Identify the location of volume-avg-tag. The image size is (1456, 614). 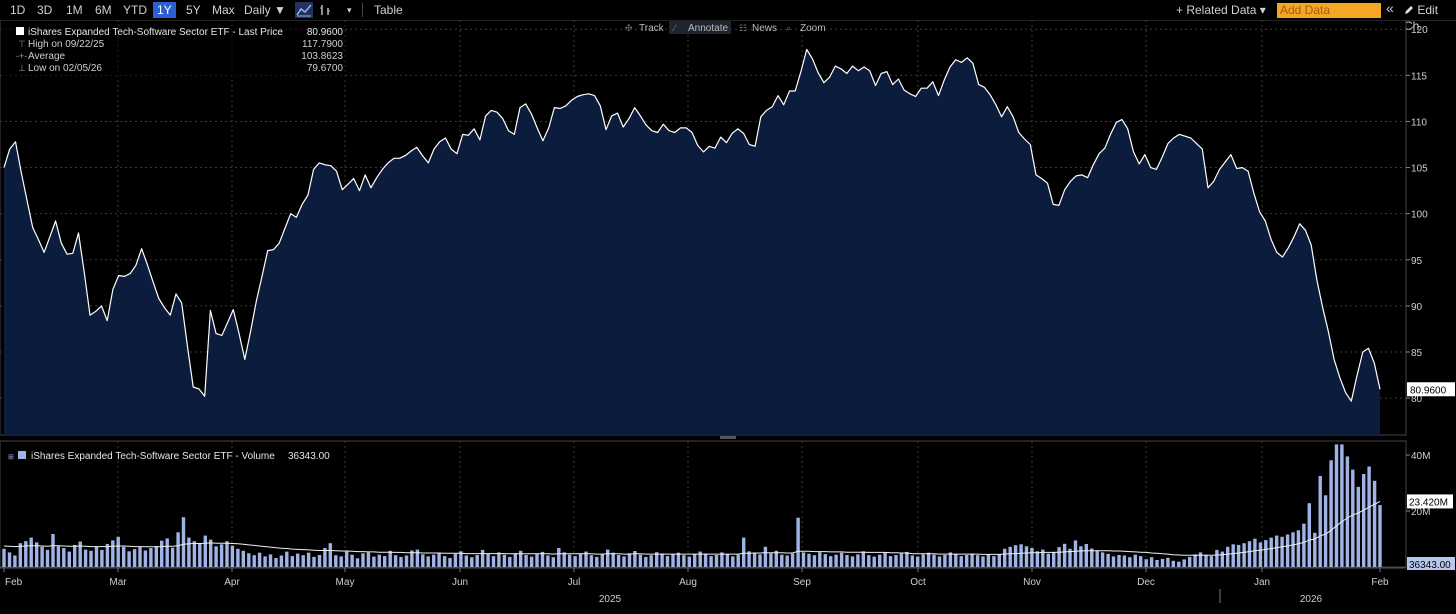
(1430, 501).